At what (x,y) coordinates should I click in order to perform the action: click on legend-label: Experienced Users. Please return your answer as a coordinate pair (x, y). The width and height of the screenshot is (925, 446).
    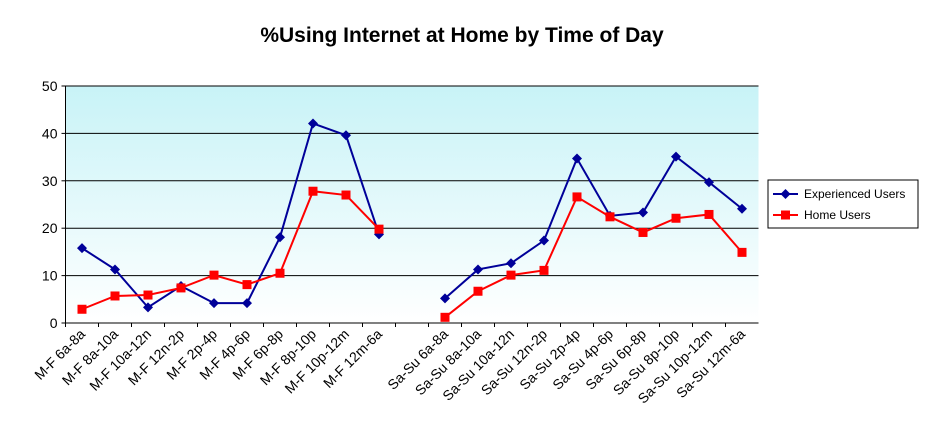
    Looking at the image, I should click on (854, 194).